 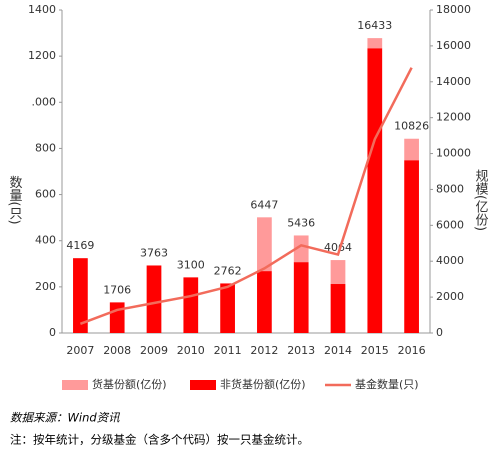 What do you see at coordinates (411, 126) in the screenshot?
I see `data-label: 10826` at bounding box center [411, 126].